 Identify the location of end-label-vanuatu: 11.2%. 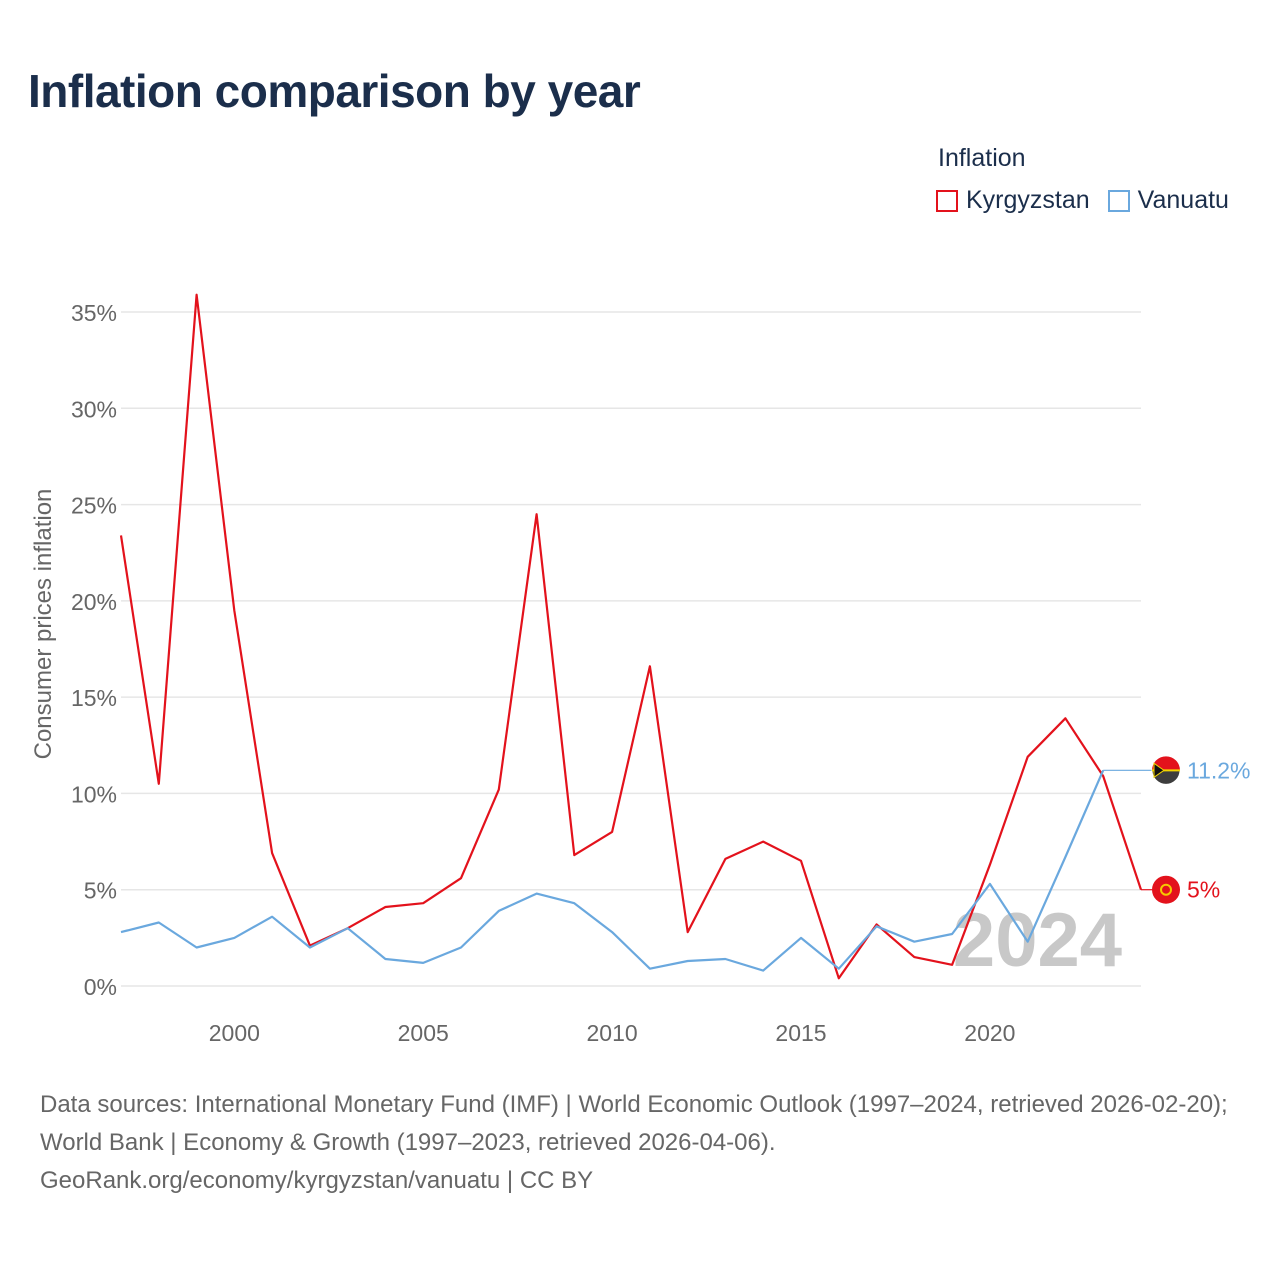
(1219, 770).